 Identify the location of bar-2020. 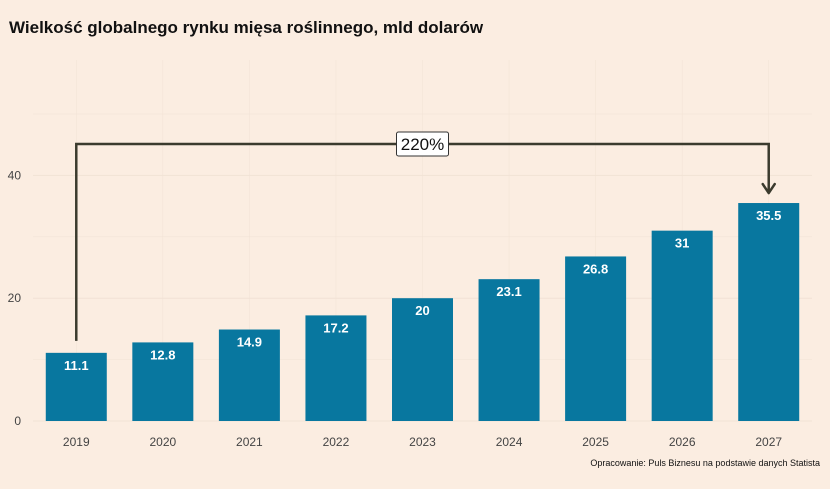
(163, 381).